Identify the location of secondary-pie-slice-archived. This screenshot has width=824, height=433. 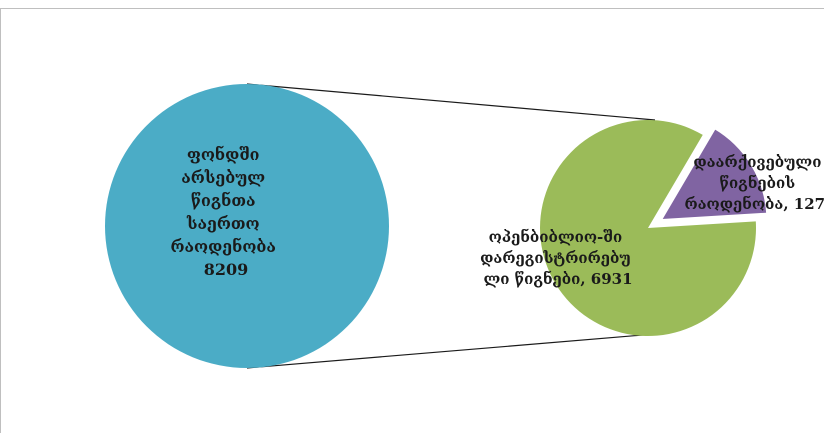
(713, 174).